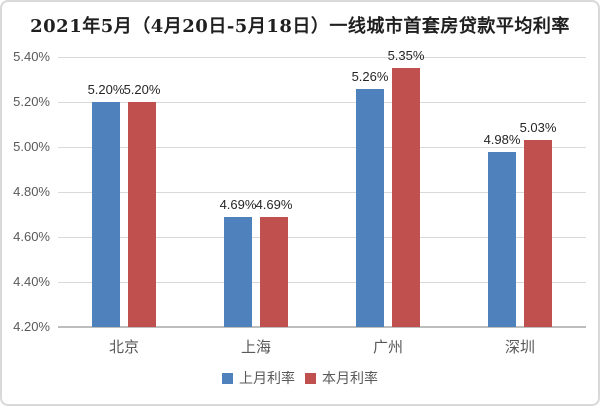 The width and height of the screenshot is (600, 406). I want to click on y-axis-labels: 4.20% 4.40% 4.60% 4.80% 5.00% 5.20% 5.40%, so click(26, 191).